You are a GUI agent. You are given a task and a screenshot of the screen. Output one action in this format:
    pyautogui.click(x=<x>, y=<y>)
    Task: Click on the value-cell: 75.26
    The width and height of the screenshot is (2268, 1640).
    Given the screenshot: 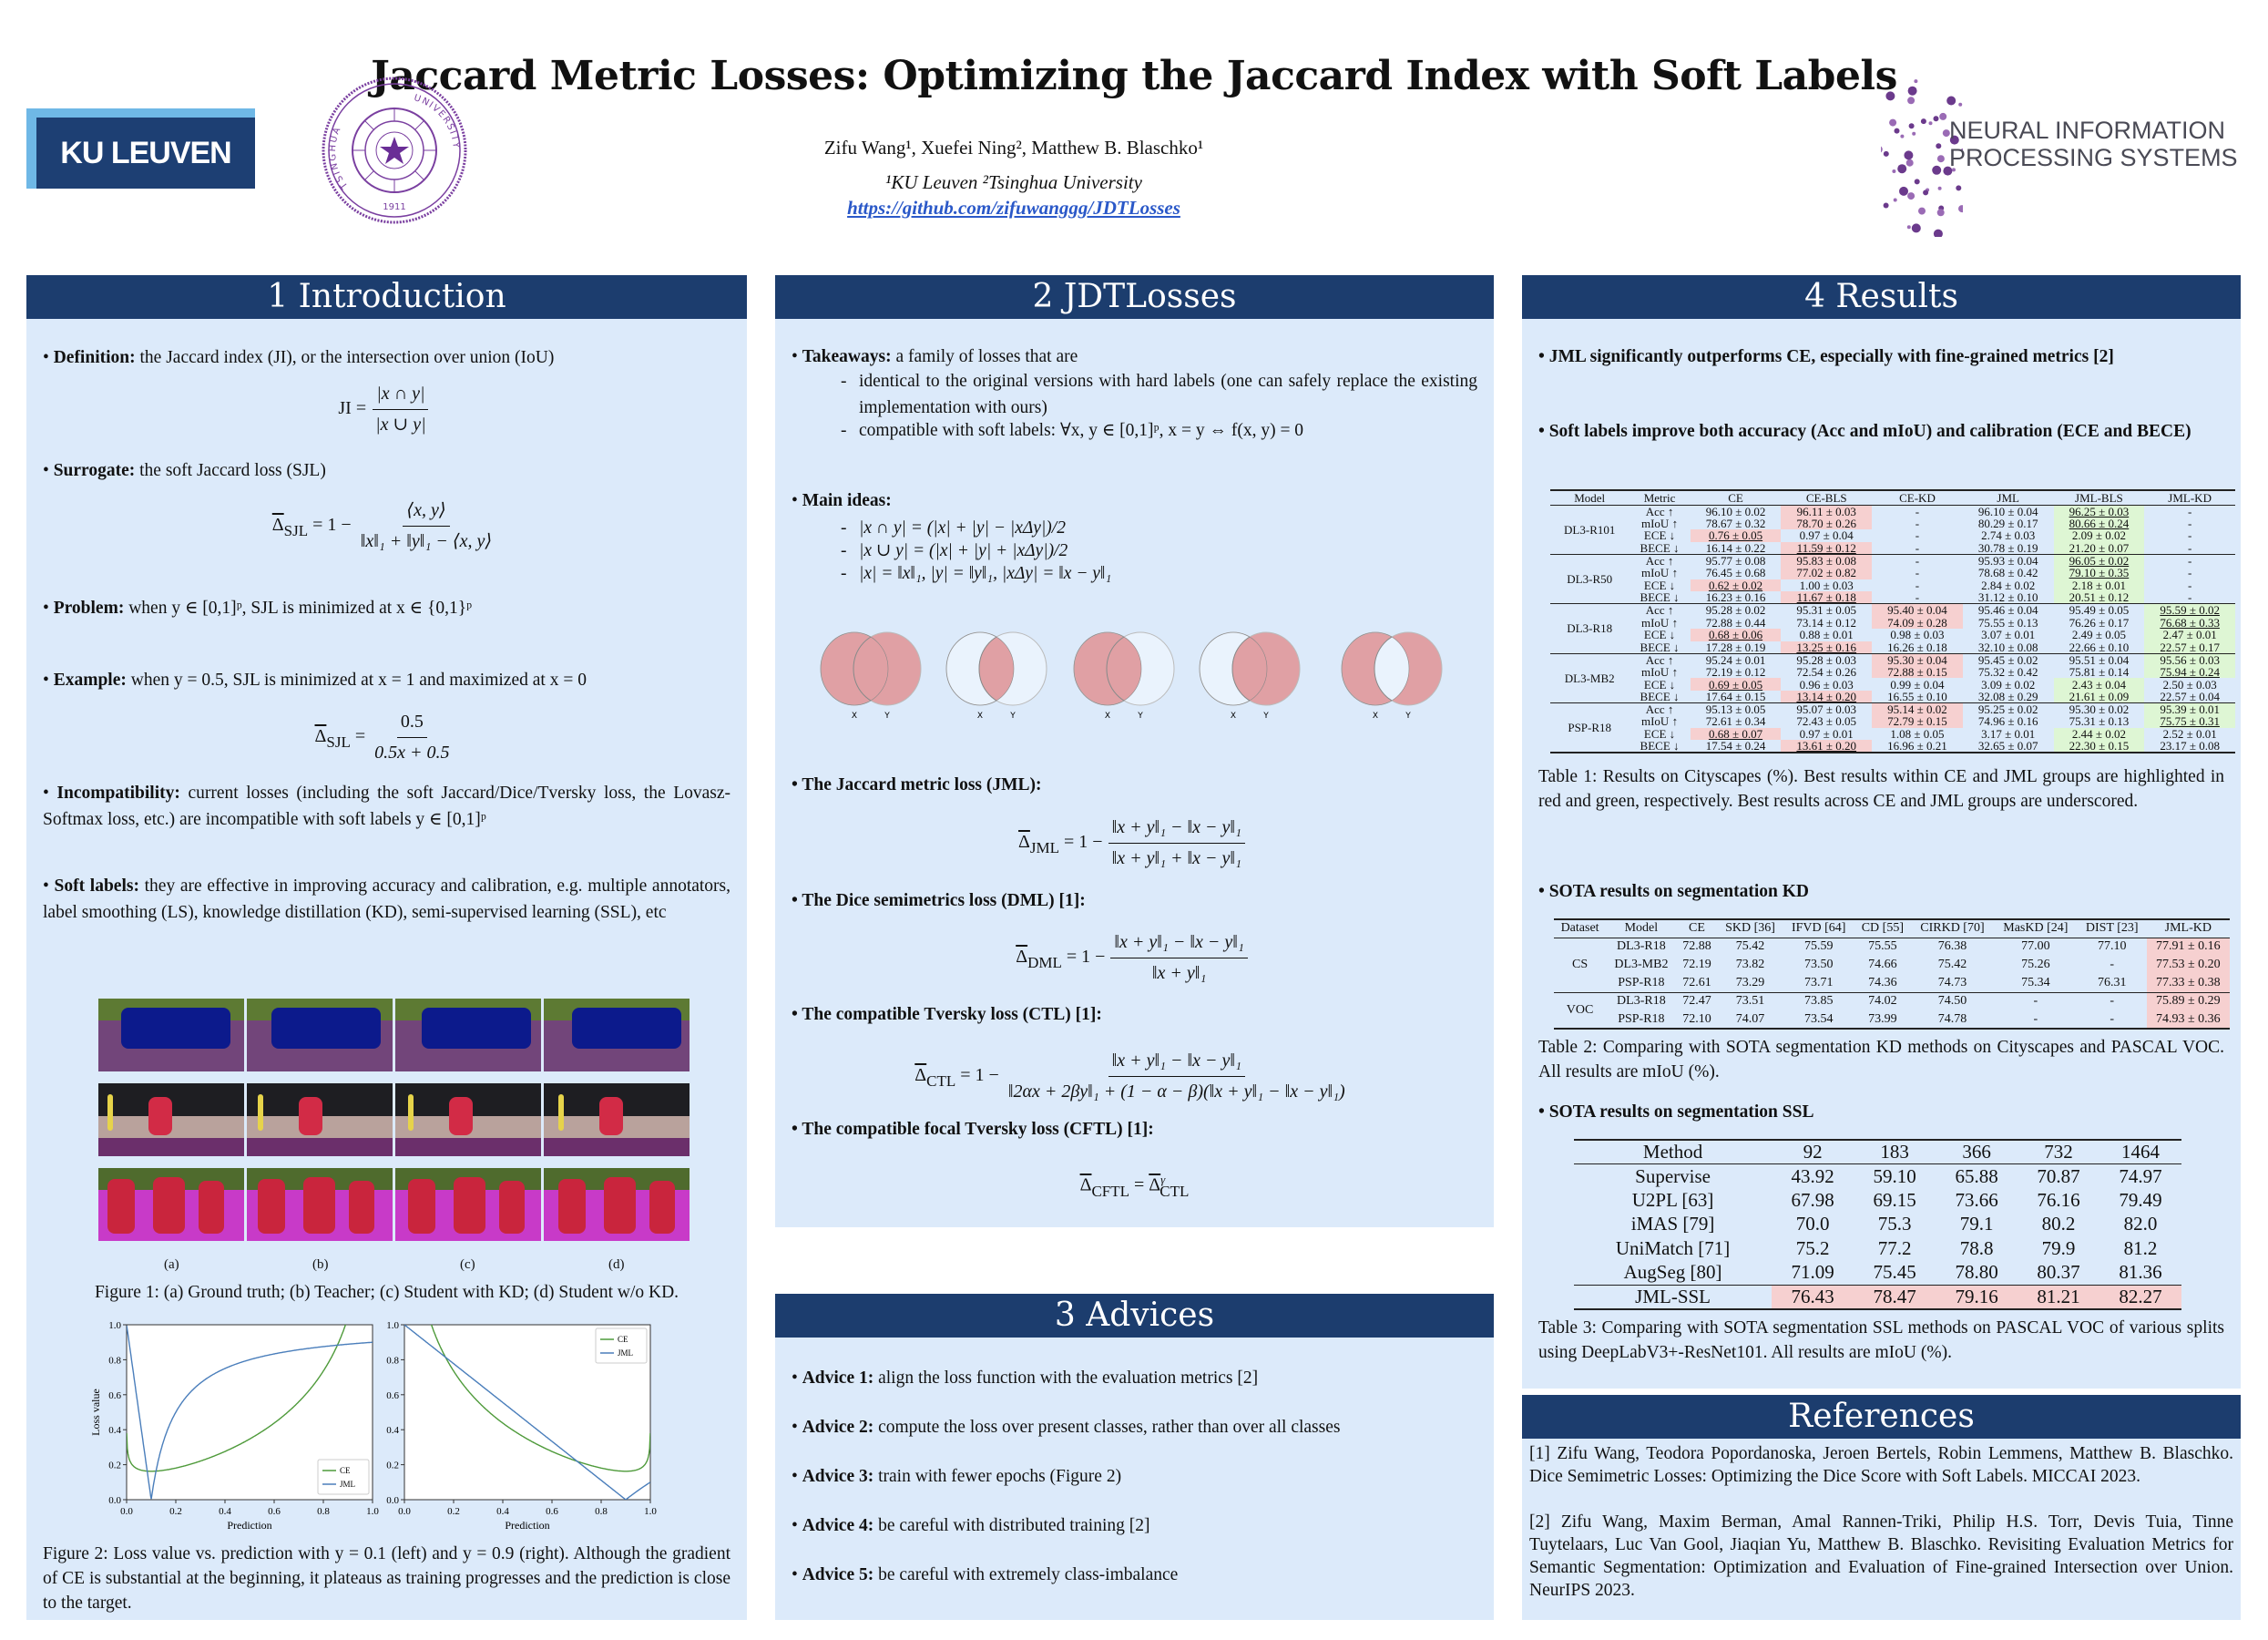 What is the action you would take?
    pyautogui.click(x=2036, y=965)
    